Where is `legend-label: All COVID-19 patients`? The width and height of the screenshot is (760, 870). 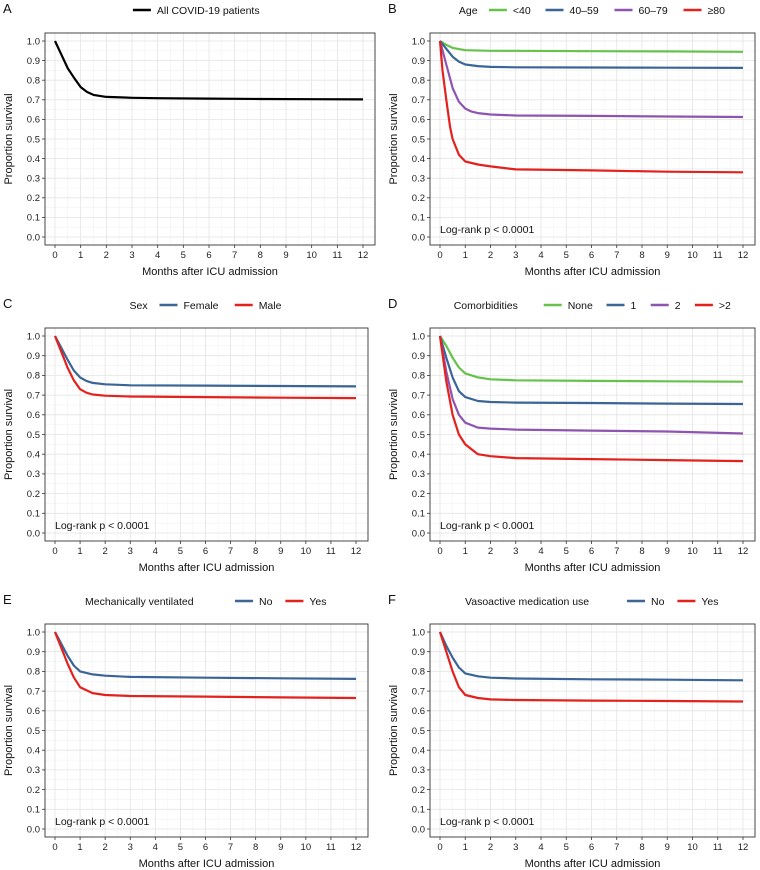 legend-label: All COVID-19 patients is located at coordinates (208, 11).